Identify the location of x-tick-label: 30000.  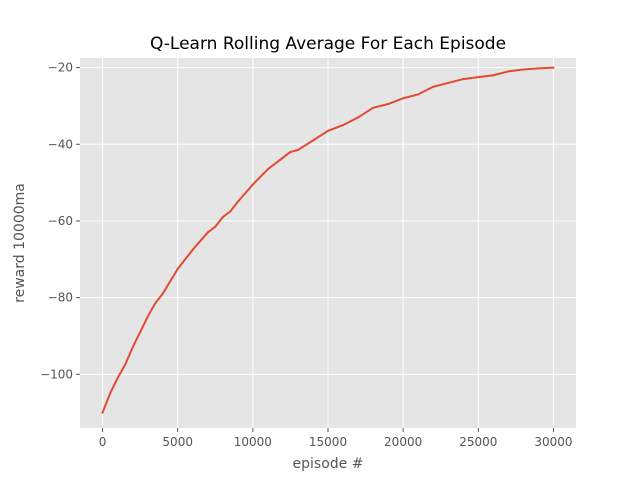
(553, 442).